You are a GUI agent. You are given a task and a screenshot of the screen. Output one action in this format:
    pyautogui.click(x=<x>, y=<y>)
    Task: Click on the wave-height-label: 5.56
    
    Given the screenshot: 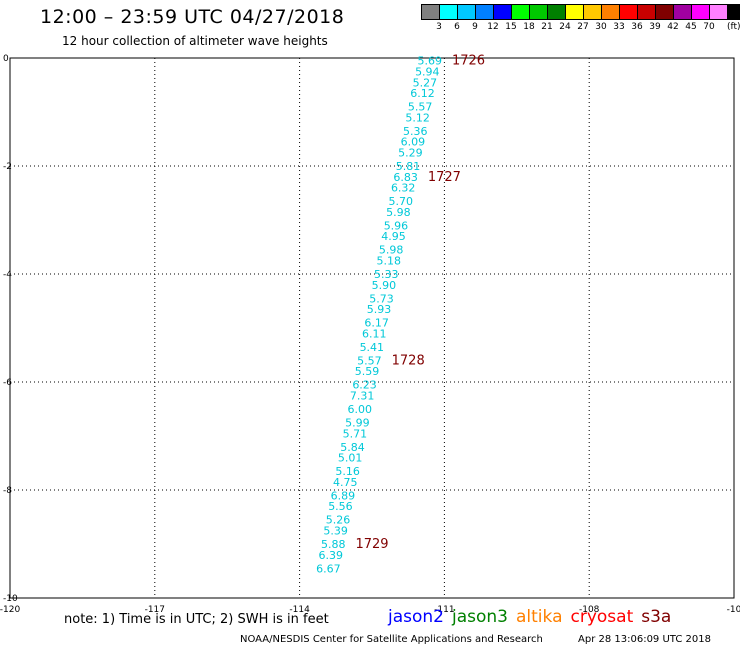 What is the action you would take?
    pyautogui.click(x=340, y=506)
    